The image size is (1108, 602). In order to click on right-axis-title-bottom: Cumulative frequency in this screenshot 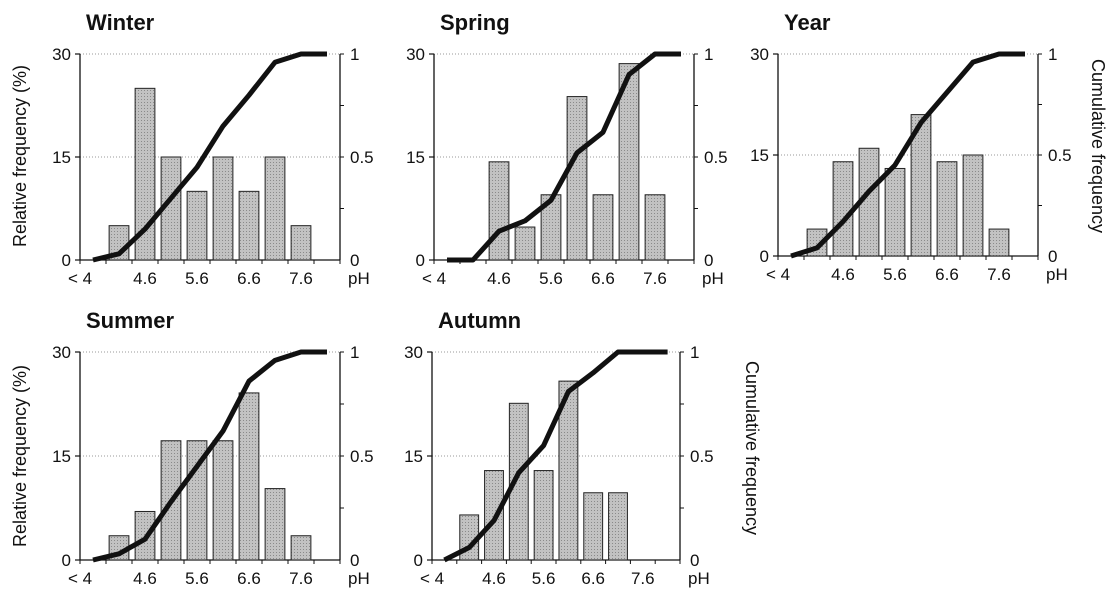, I will do `click(752, 448)`.